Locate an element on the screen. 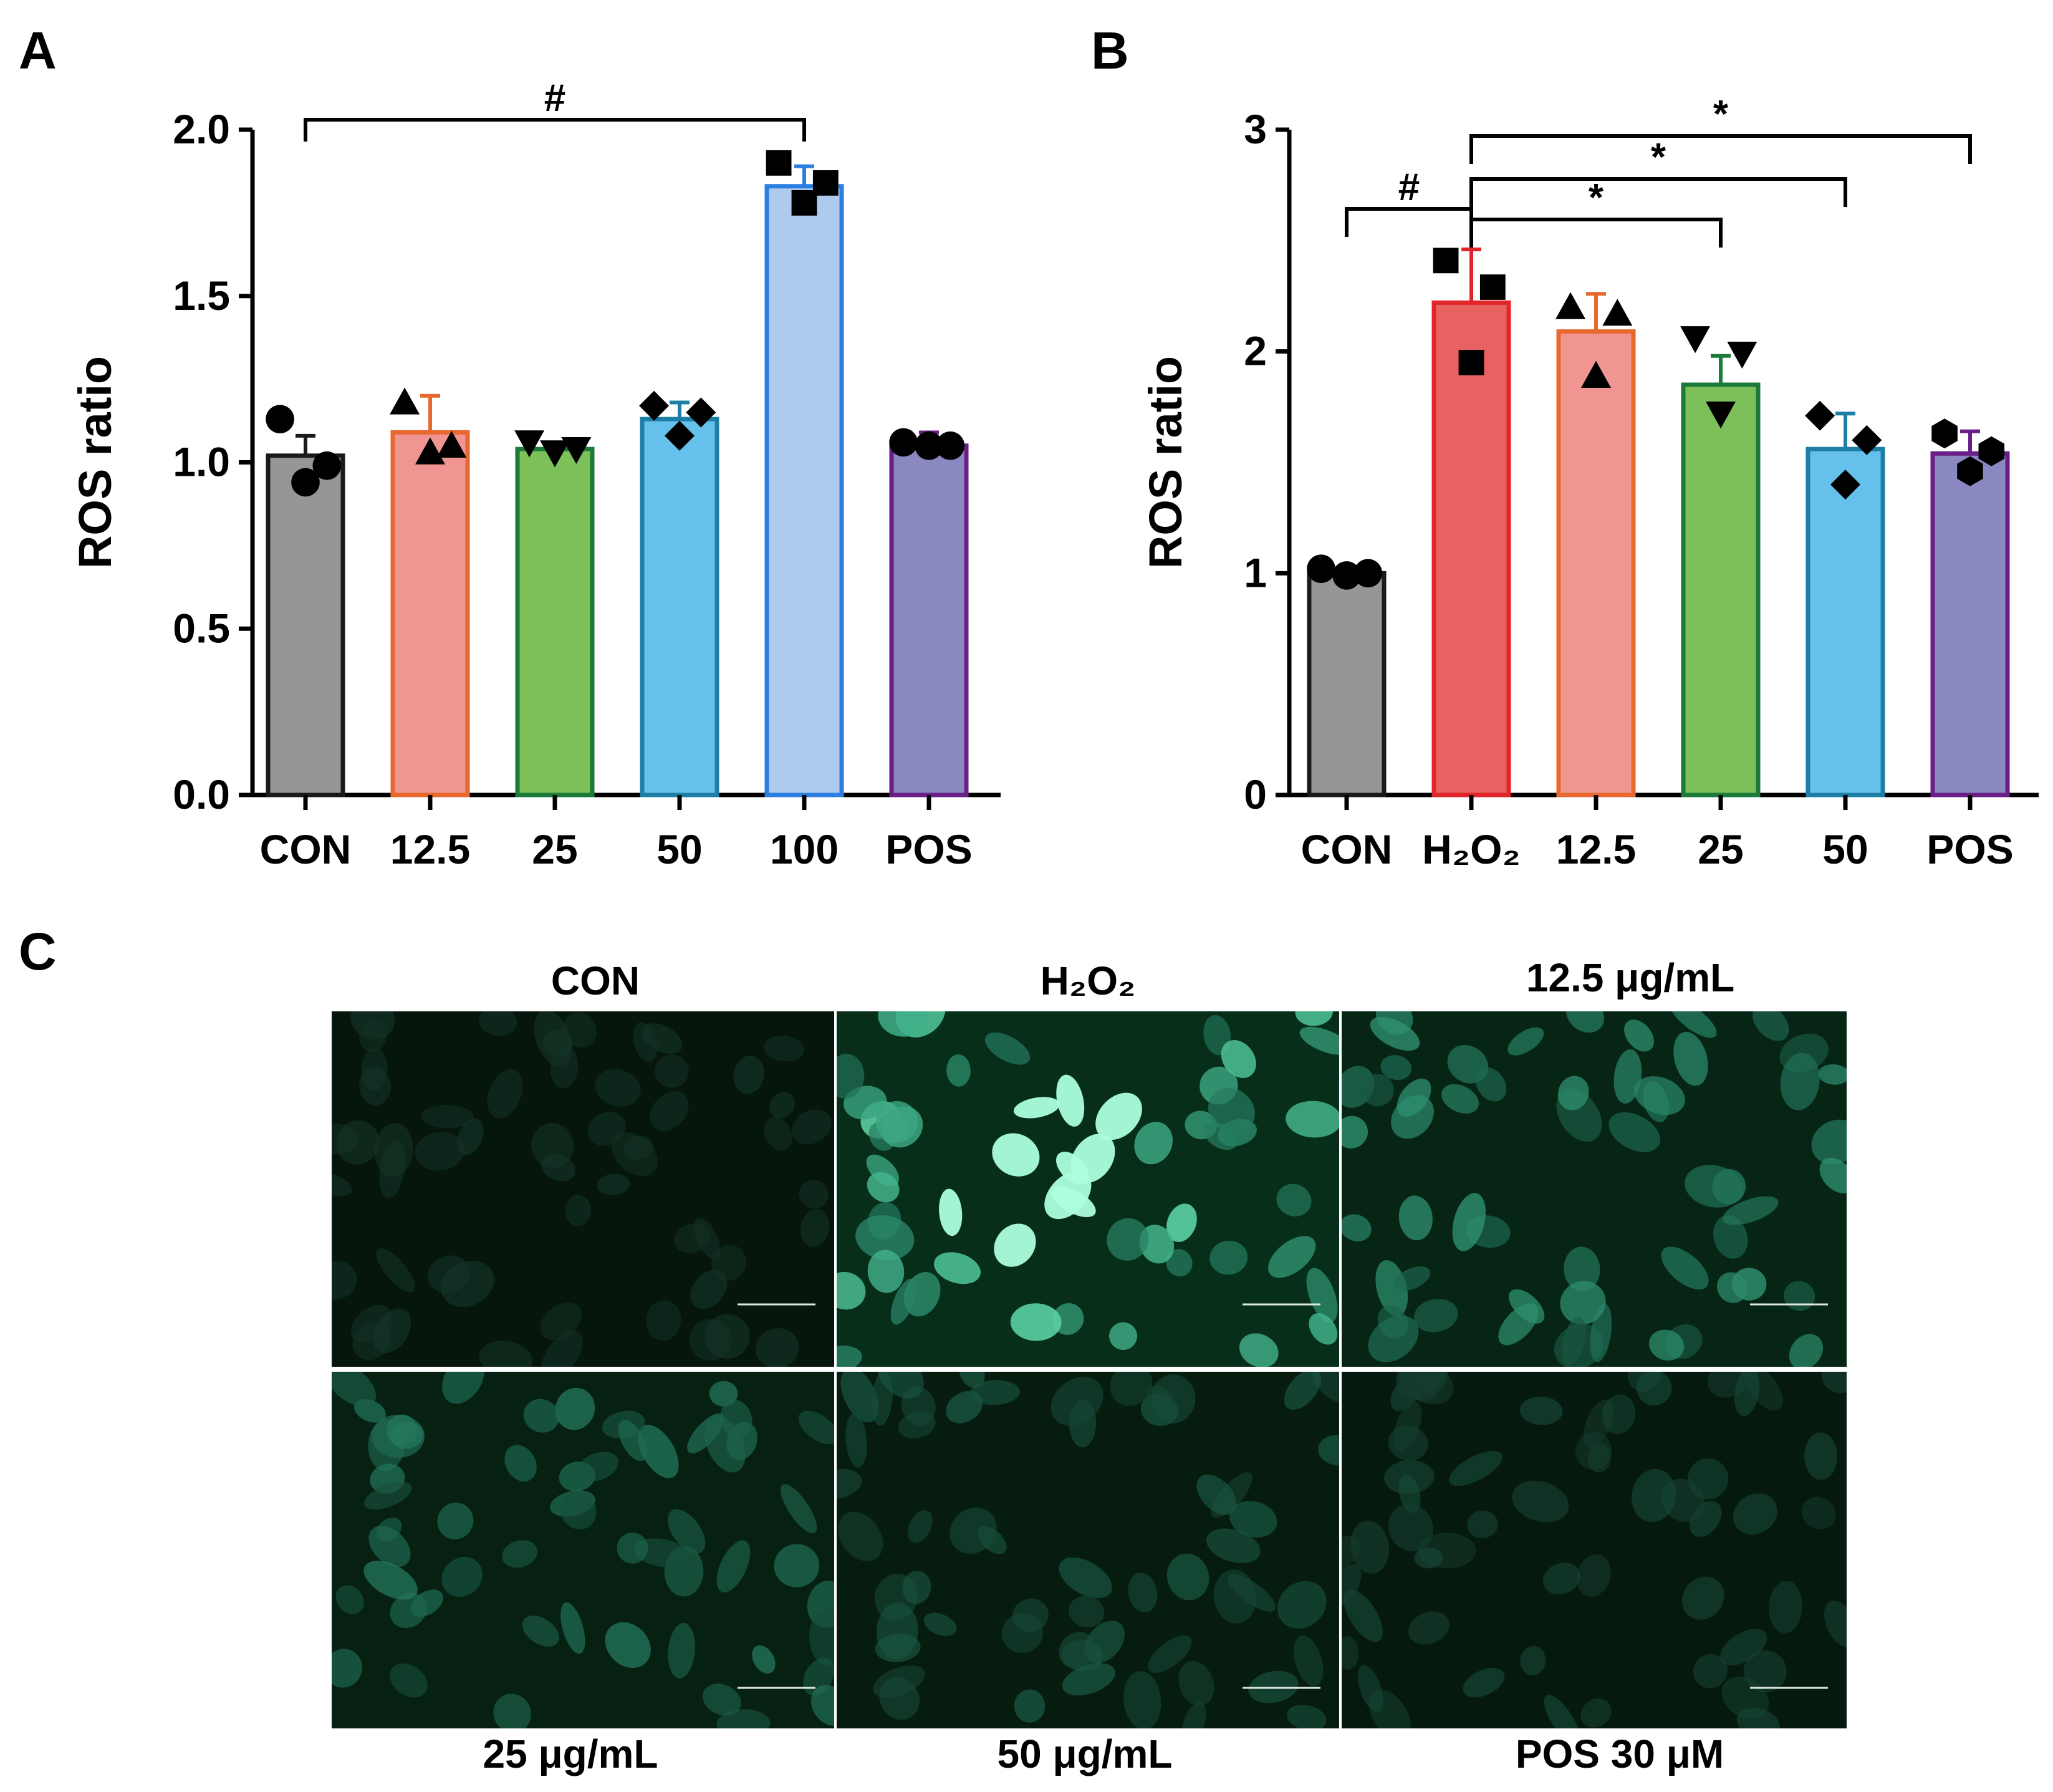 Image resolution: width=2053 pixels, height=1792 pixels. y-tick-label: 1.0 is located at coordinates (201, 462).